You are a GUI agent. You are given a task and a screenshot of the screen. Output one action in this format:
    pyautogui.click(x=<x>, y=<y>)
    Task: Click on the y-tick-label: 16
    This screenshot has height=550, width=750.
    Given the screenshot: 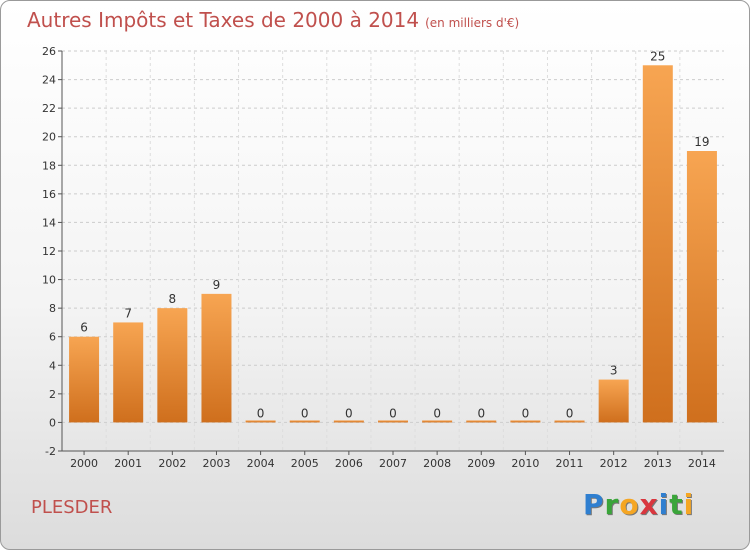 What is the action you would take?
    pyautogui.click(x=49, y=194)
    